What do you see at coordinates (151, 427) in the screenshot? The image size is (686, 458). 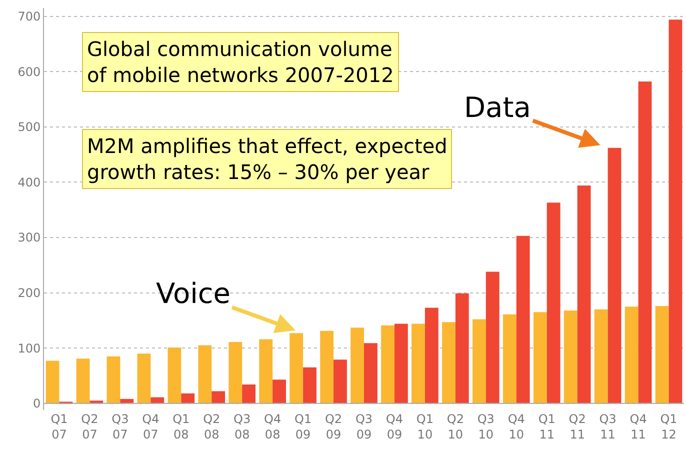 I see `x-tick-label: Q4 07` at bounding box center [151, 427].